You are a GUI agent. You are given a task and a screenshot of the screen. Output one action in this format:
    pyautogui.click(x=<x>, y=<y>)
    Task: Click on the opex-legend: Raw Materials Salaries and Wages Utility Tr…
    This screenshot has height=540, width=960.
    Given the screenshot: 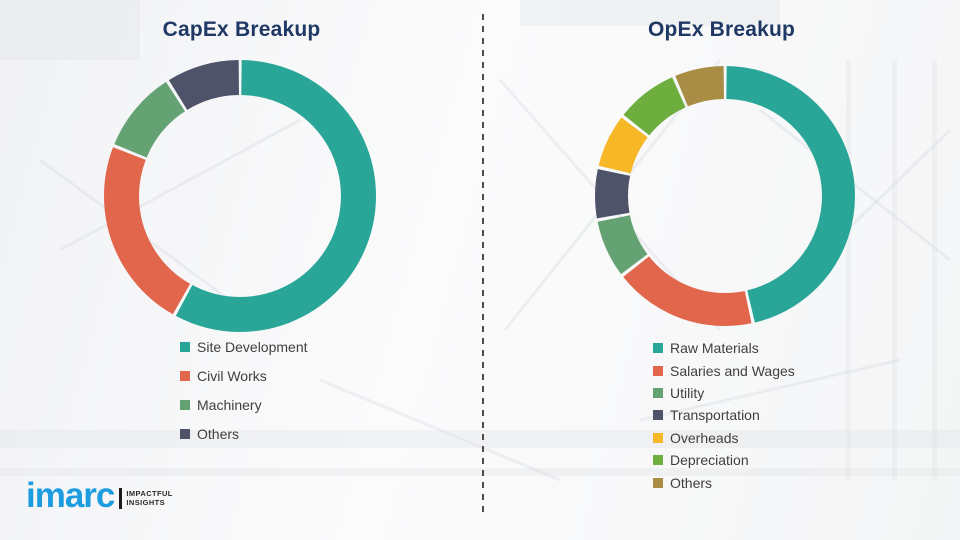 What is the action you would take?
    pyautogui.click(x=724, y=415)
    